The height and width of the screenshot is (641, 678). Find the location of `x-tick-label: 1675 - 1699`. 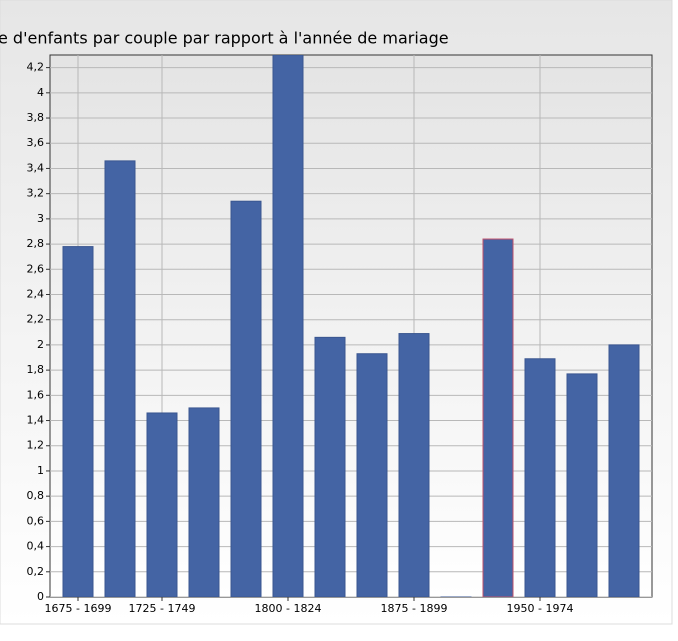

x-tick-label: 1675 - 1699 is located at coordinates (78, 608).